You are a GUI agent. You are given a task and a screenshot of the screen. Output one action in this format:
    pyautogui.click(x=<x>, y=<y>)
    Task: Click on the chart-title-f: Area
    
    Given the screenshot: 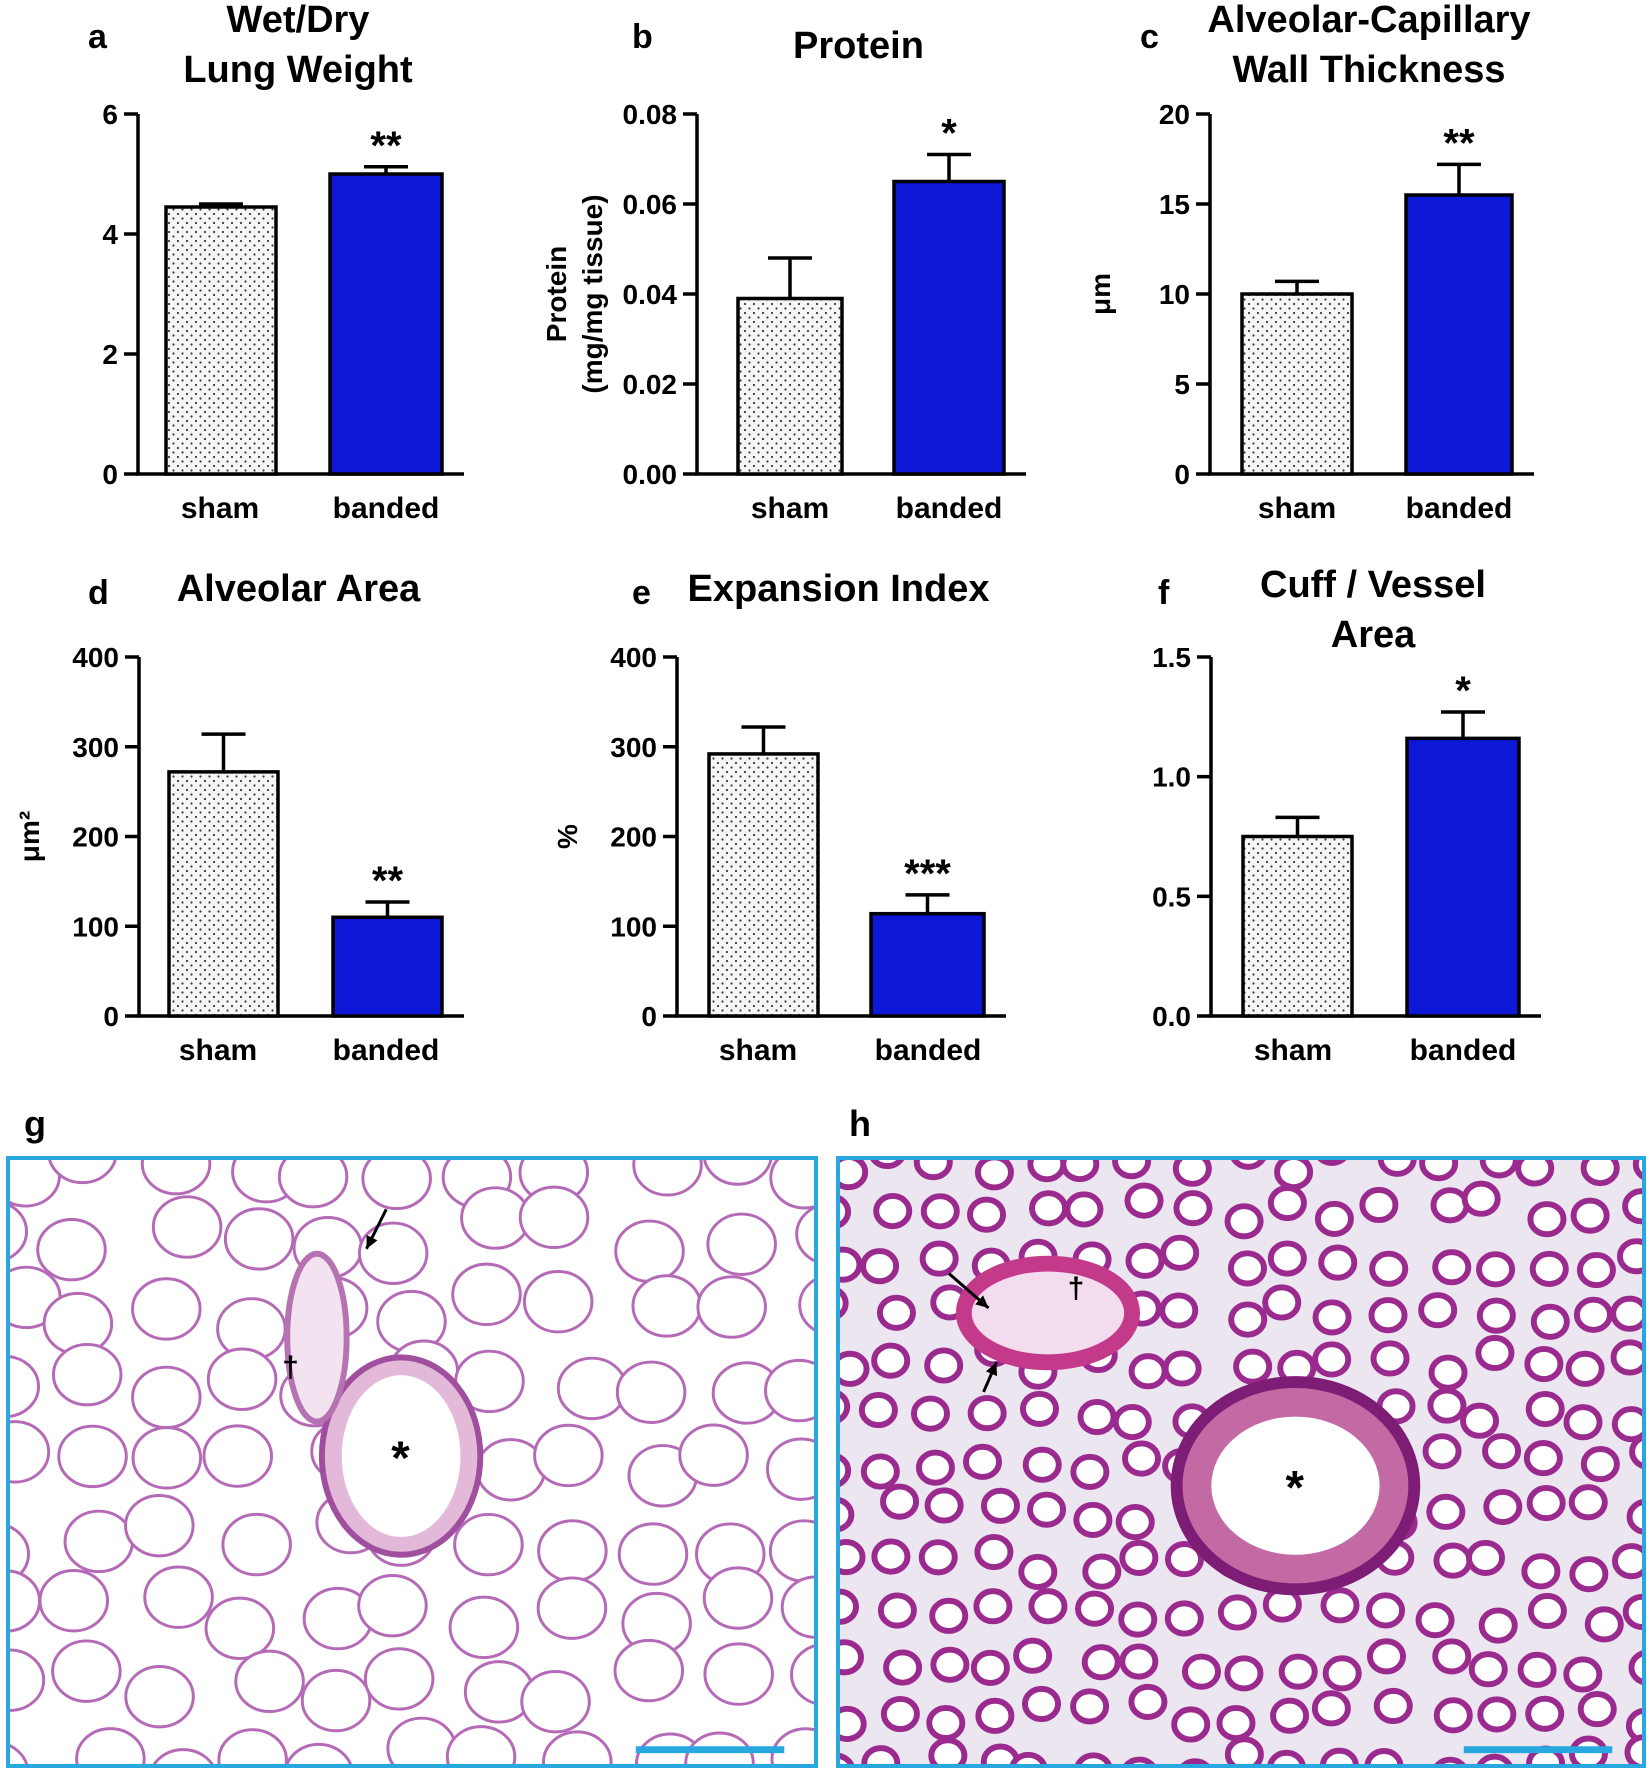 What is the action you would take?
    pyautogui.click(x=1373, y=635)
    